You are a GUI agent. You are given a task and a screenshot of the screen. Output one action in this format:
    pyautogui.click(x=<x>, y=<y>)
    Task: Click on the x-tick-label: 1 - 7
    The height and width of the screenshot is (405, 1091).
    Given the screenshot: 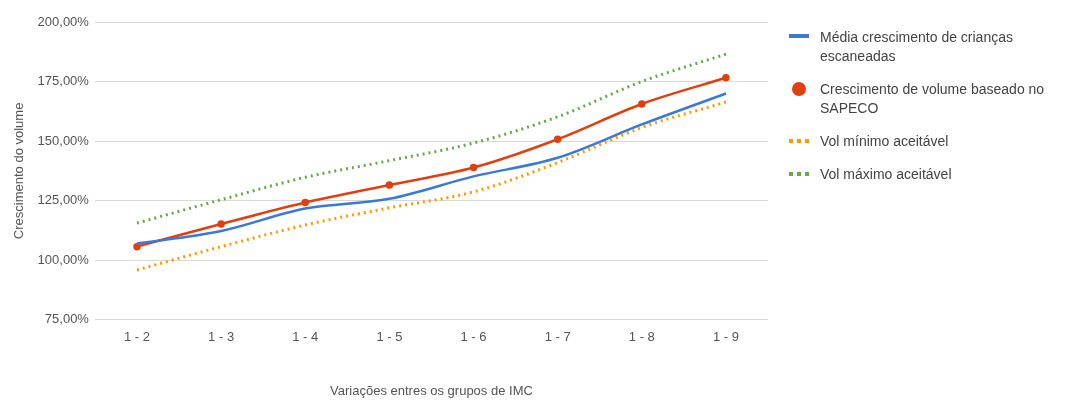 What is the action you would take?
    pyautogui.click(x=557, y=337)
    